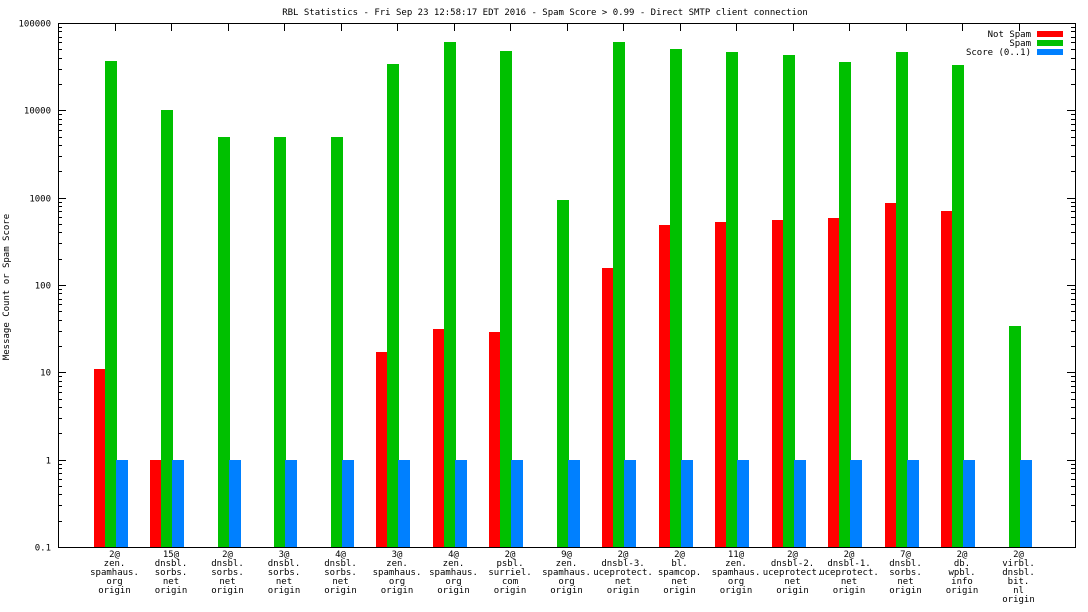 The width and height of the screenshot is (1088, 612). What do you see at coordinates (510, 582) in the screenshot?
I see `x-tick-label: com` at bounding box center [510, 582].